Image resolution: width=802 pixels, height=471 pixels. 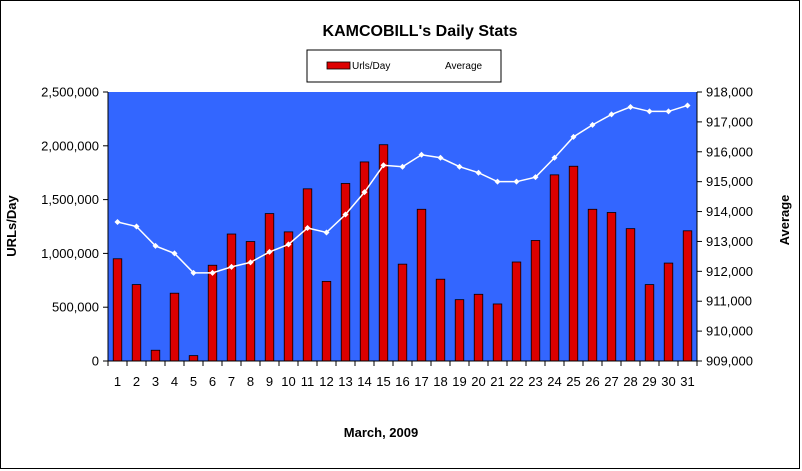 I want to click on x-tick-label: 23, so click(x=535, y=381).